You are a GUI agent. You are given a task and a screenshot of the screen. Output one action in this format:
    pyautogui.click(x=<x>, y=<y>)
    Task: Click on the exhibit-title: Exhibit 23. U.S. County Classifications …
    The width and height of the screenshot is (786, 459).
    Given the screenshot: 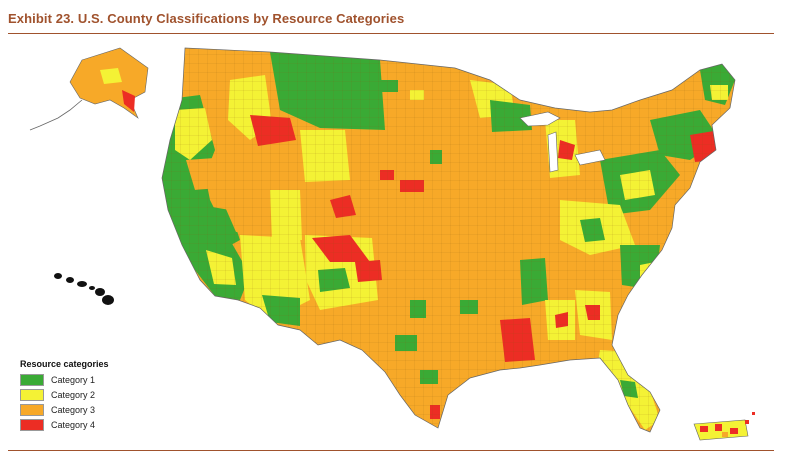 What is the action you would take?
    pyautogui.click(x=206, y=18)
    